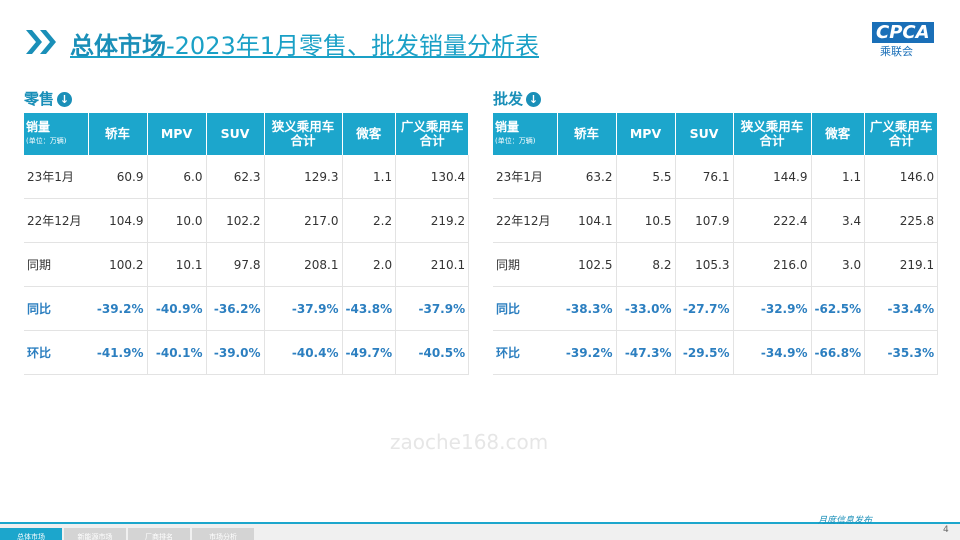  Describe the element at coordinates (480, 531) in the screenshot. I see `footer: 总体市场 新能源市场 厂商排名 市场分析` at that location.